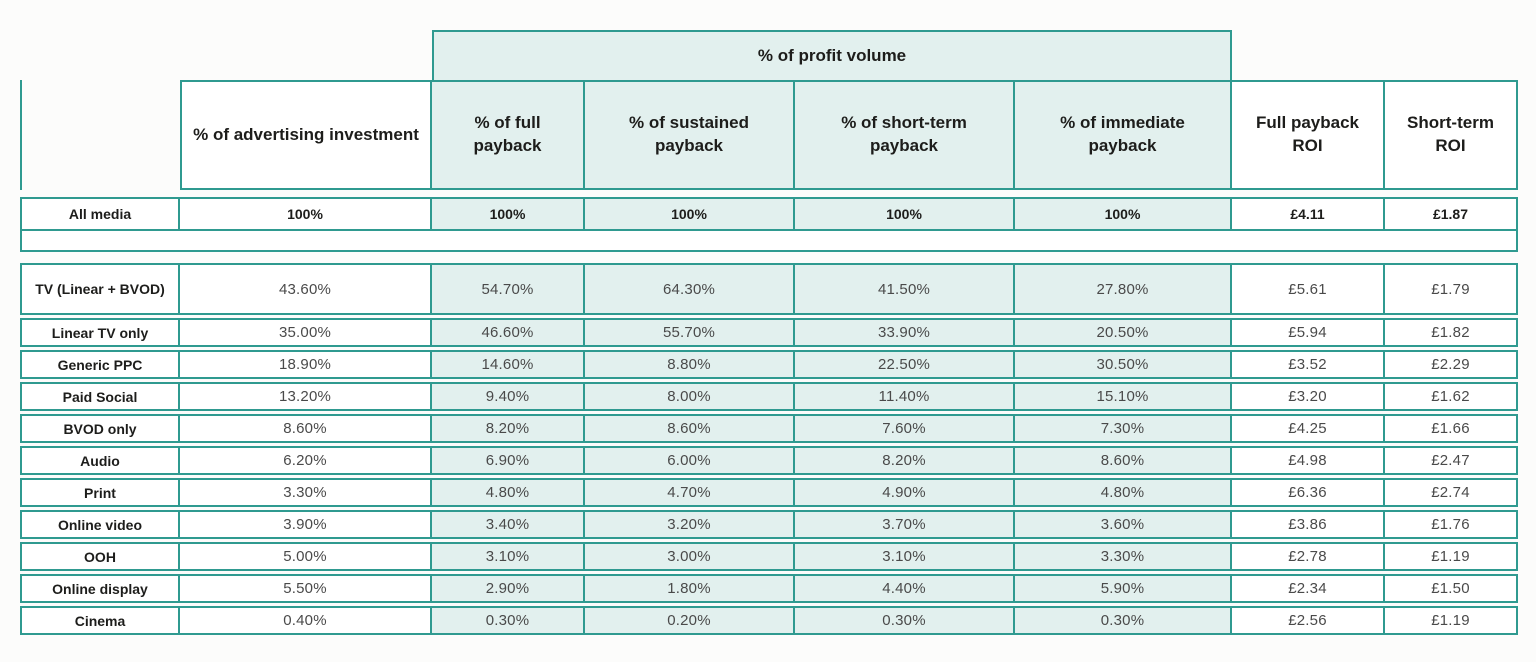  Describe the element at coordinates (306, 556) in the screenshot. I see `cell-investment: 5.00%` at that location.